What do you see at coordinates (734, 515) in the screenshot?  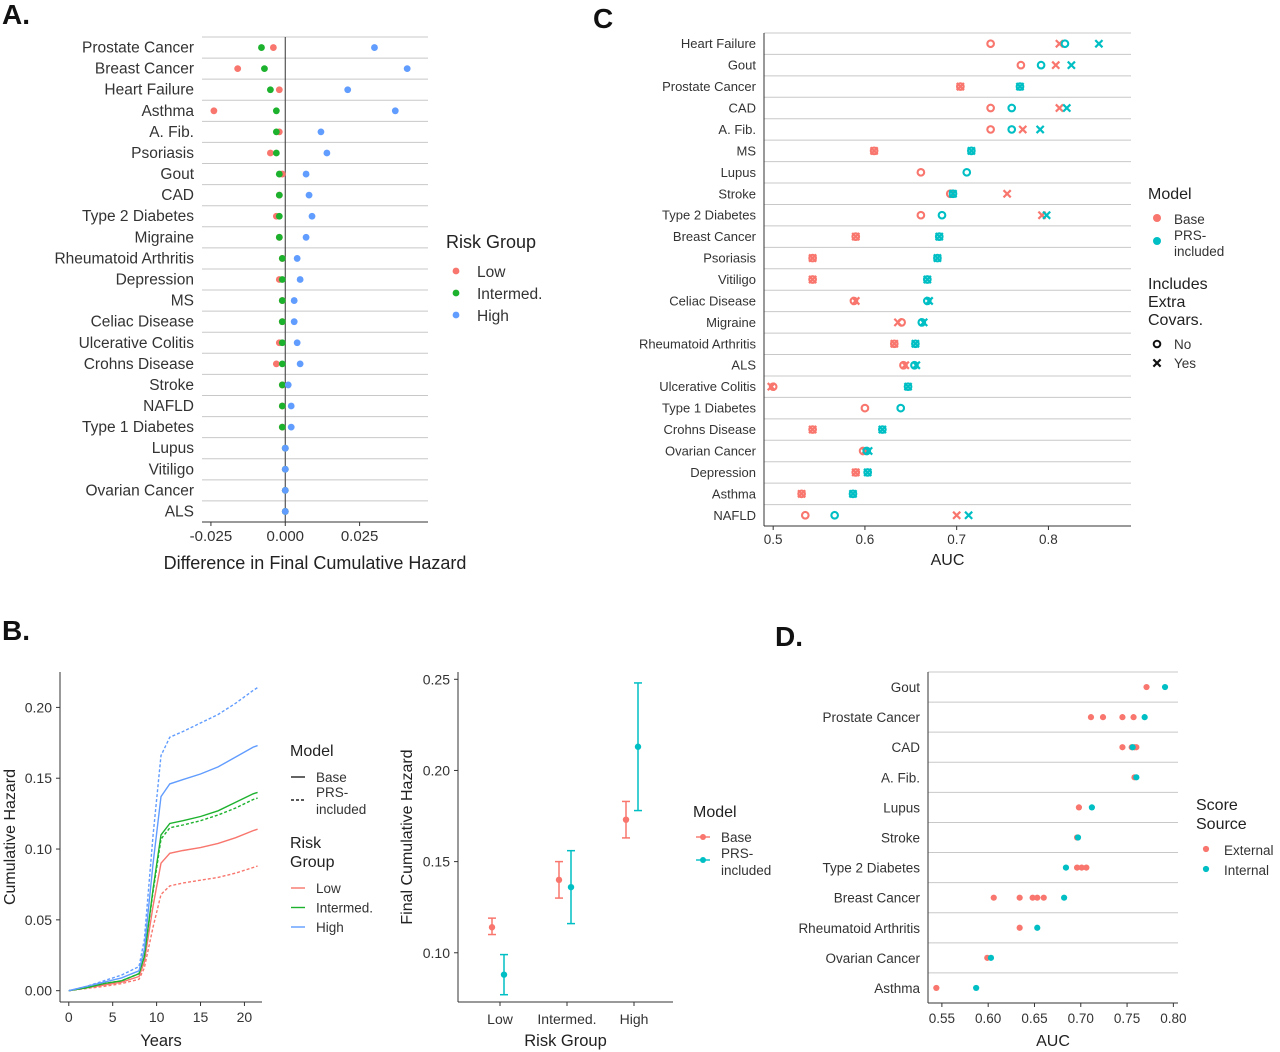 I see `c-category-label: NAFLD` at bounding box center [734, 515].